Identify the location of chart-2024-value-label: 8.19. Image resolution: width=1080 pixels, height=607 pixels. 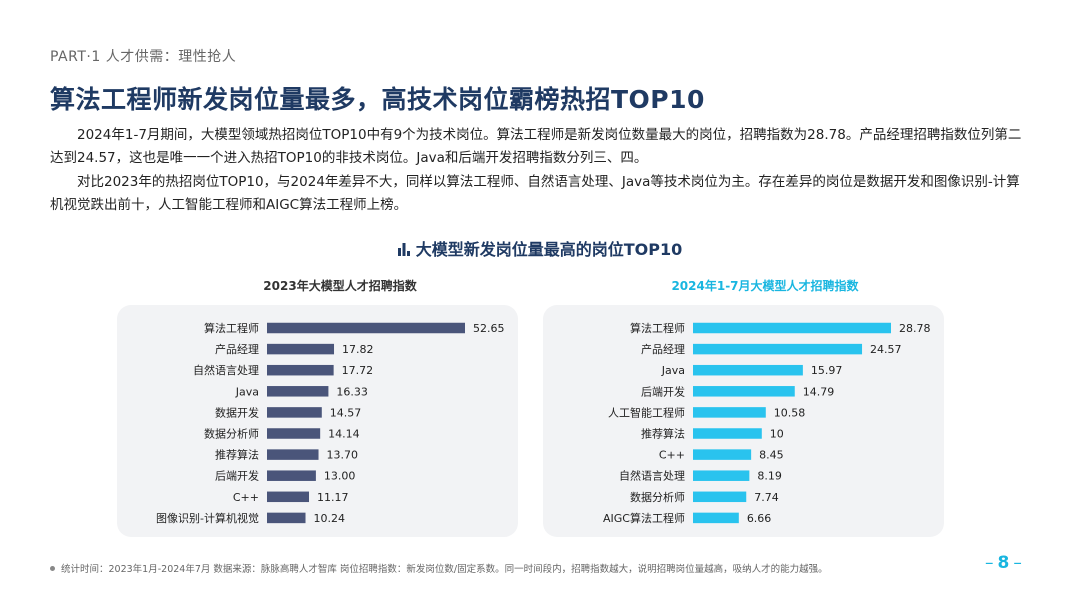
(769, 476).